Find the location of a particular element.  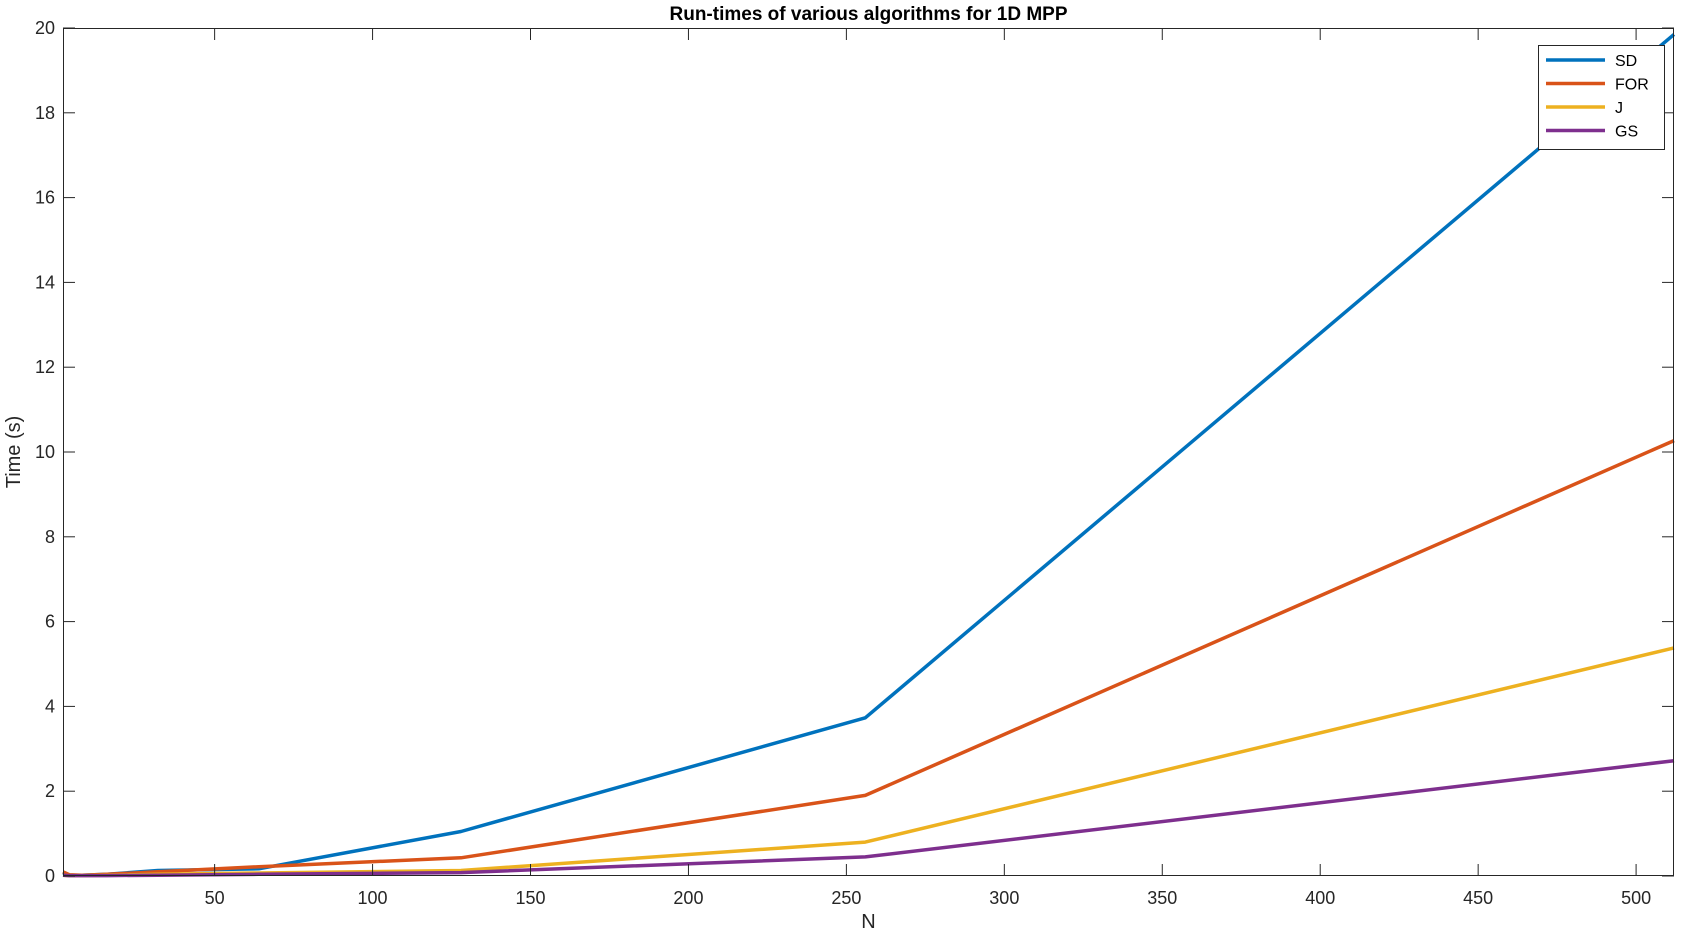

x-axis-label: N is located at coordinates (868, 922).